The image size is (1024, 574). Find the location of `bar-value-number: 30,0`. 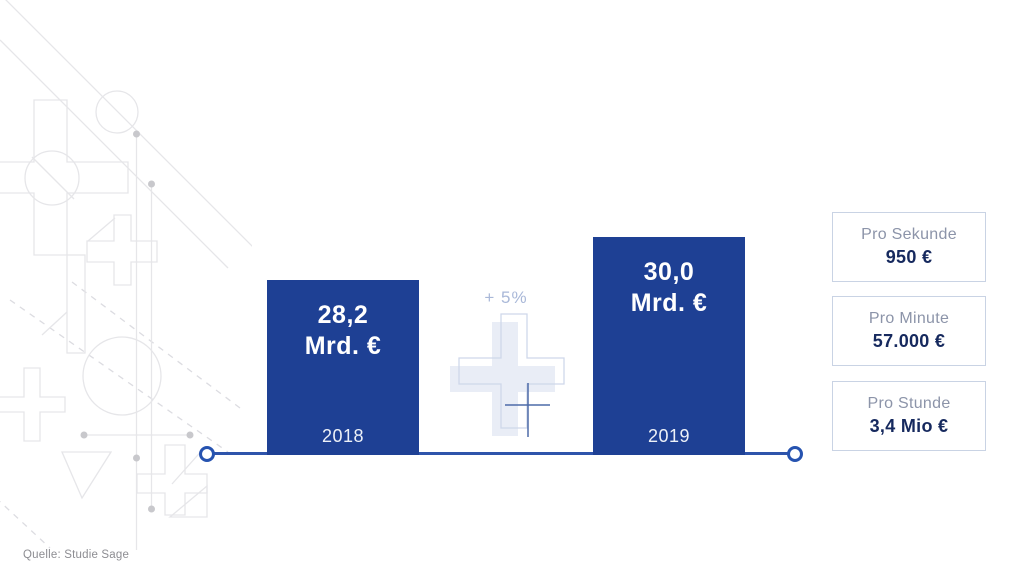

bar-value-number: 30,0 is located at coordinates (669, 272).